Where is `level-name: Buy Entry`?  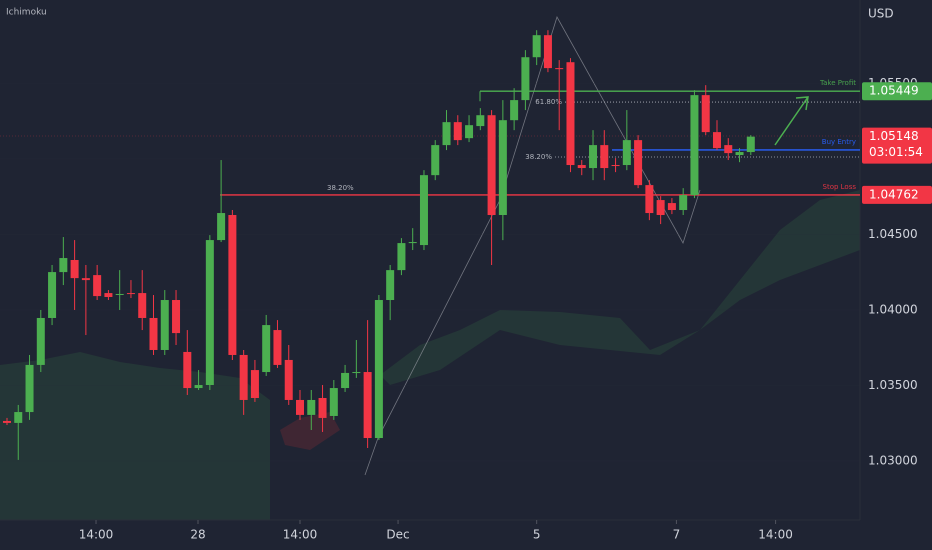
level-name: Buy Entry is located at coordinates (839, 142).